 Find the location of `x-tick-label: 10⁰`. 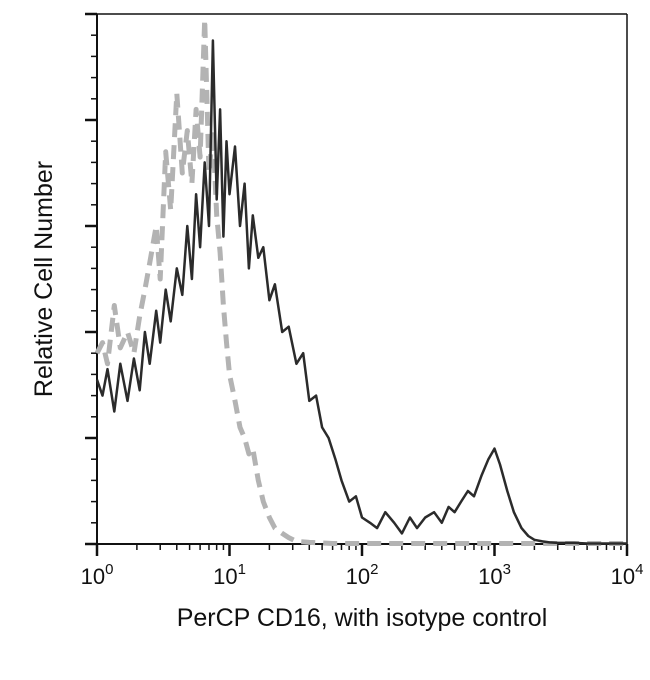

x-tick-label: 10⁰ is located at coordinates (97, 575).